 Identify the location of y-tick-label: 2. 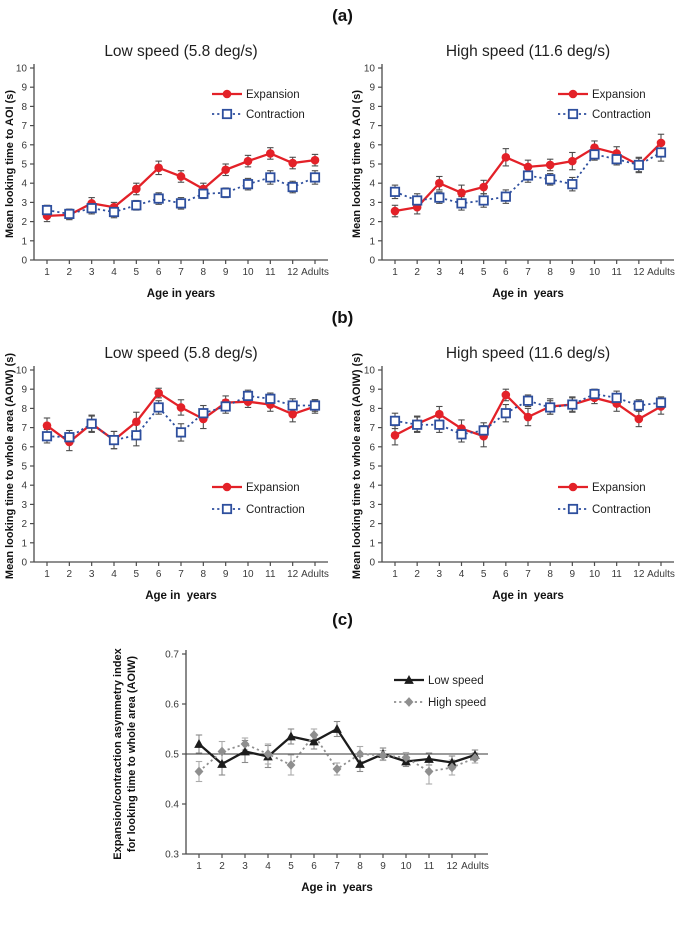
(24, 524).